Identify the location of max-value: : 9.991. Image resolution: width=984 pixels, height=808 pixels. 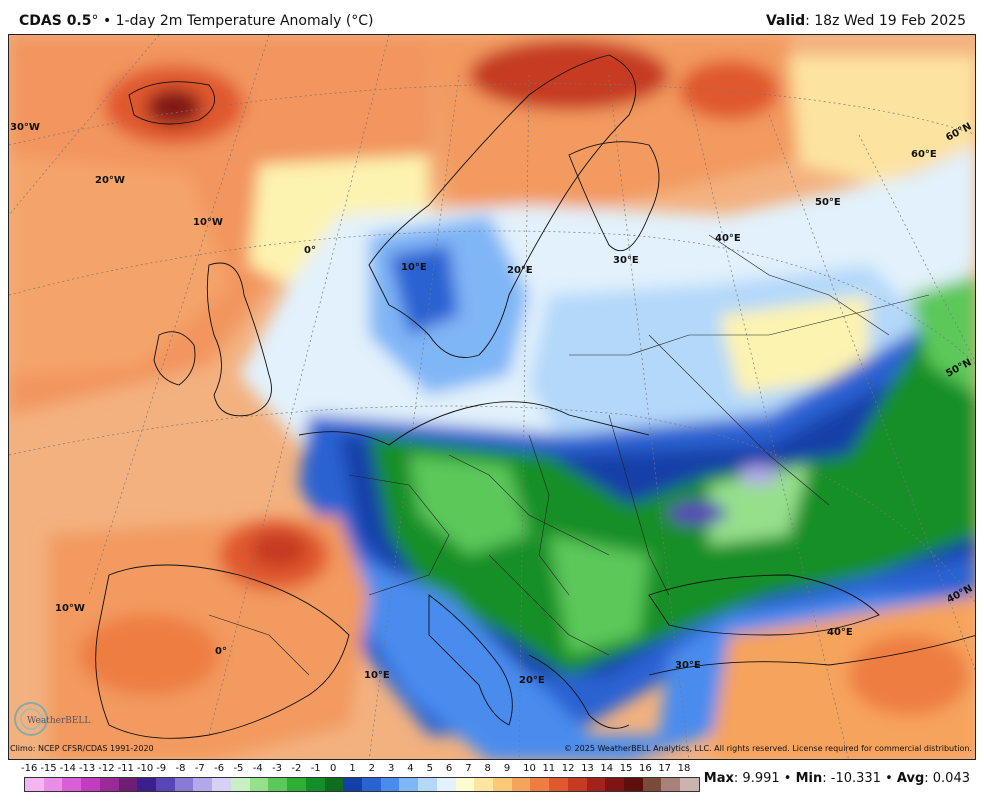
(756, 778).